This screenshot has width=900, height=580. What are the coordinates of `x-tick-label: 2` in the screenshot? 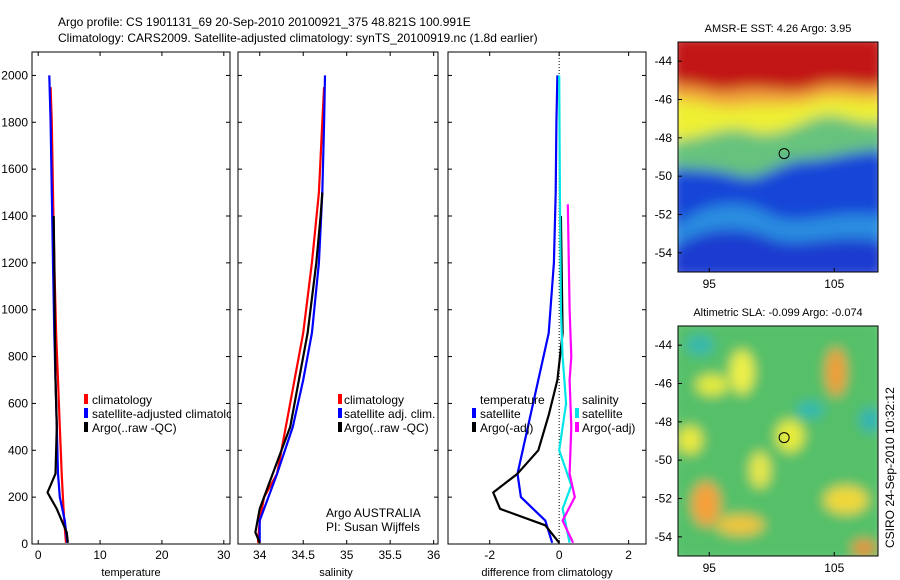 It's located at (628, 555).